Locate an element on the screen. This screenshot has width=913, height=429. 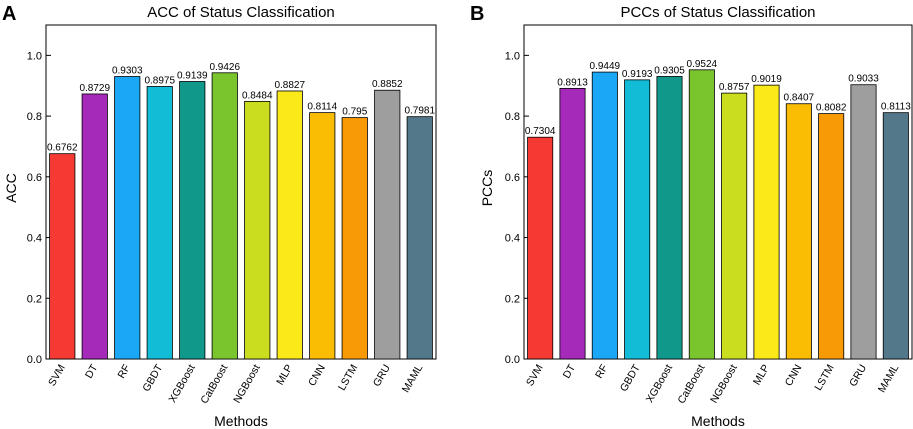
y-tick-label-pccs: 0.6 is located at coordinates (512, 178).